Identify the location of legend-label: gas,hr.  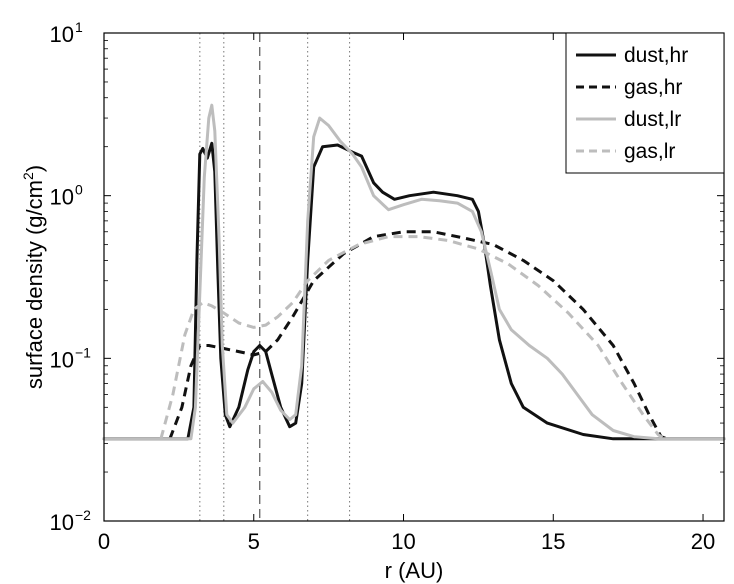
(653, 87).